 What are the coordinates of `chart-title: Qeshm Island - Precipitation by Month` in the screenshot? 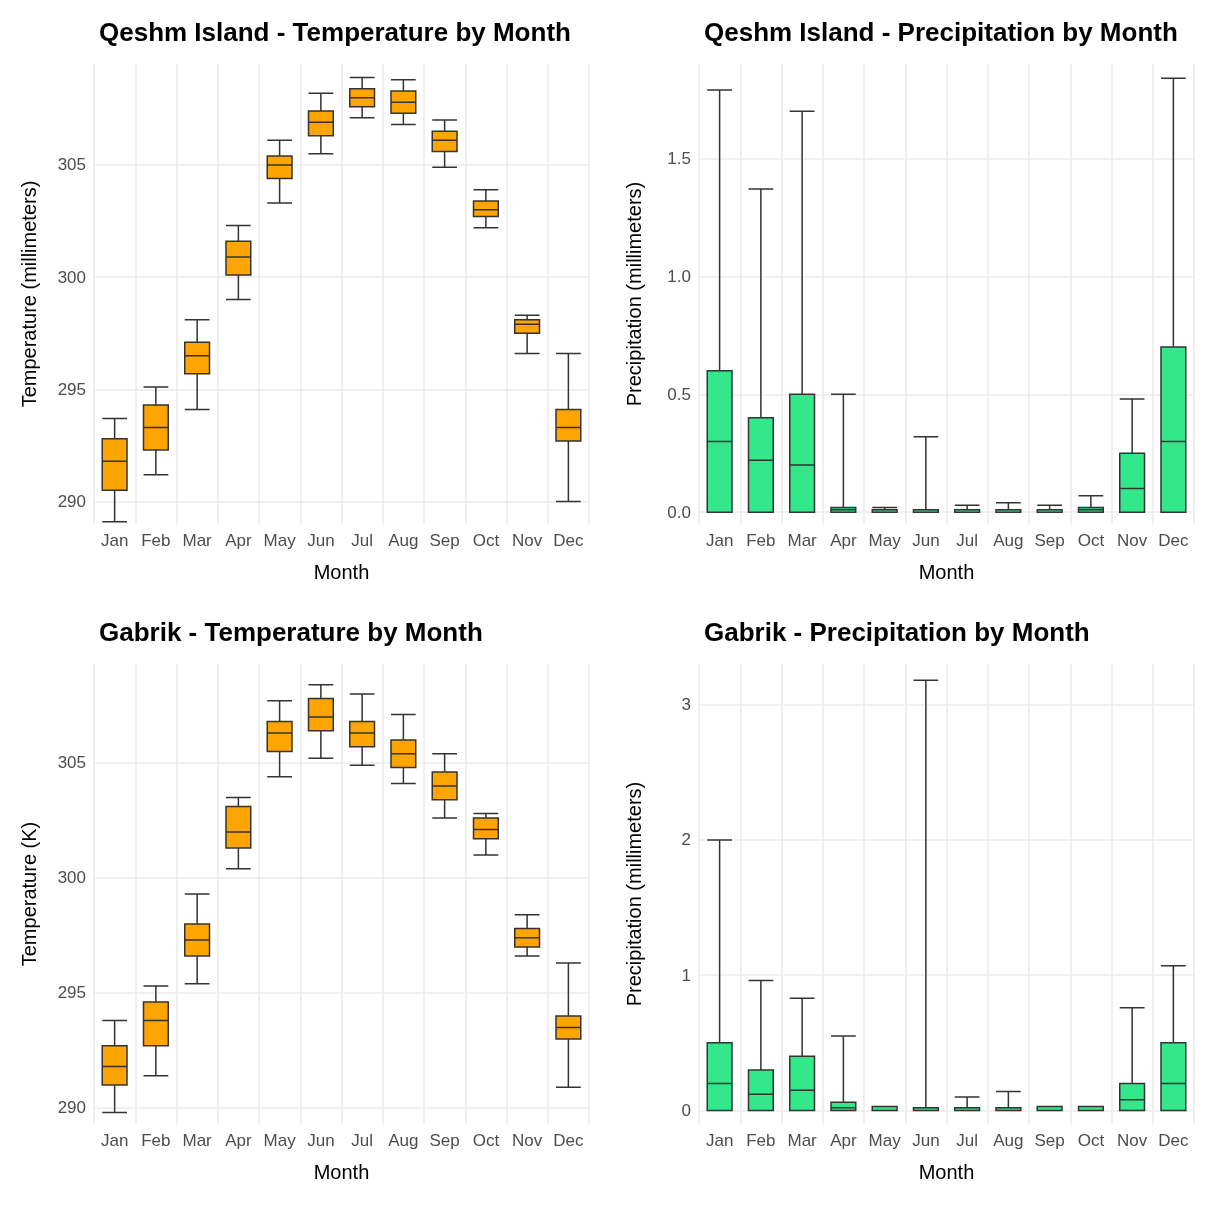 It's located at (941, 32).